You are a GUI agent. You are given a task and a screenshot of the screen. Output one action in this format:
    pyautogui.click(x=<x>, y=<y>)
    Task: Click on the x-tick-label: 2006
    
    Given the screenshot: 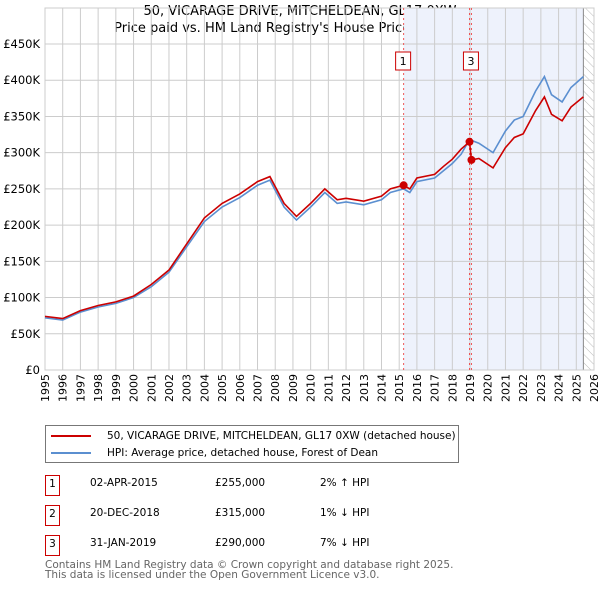 What is the action you would take?
    pyautogui.click(x=240, y=388)
    